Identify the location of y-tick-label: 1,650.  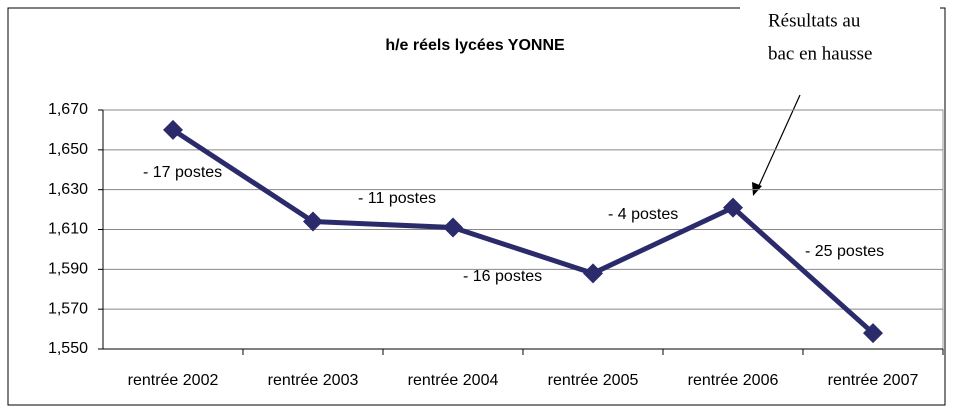
(68, 149).